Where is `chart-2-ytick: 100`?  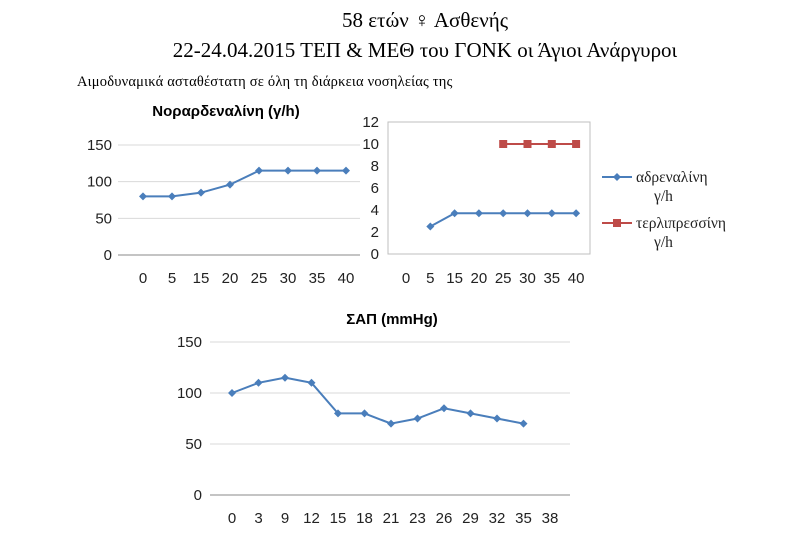 chart-2-ytick: 100 is located at coordinates (189, 393).